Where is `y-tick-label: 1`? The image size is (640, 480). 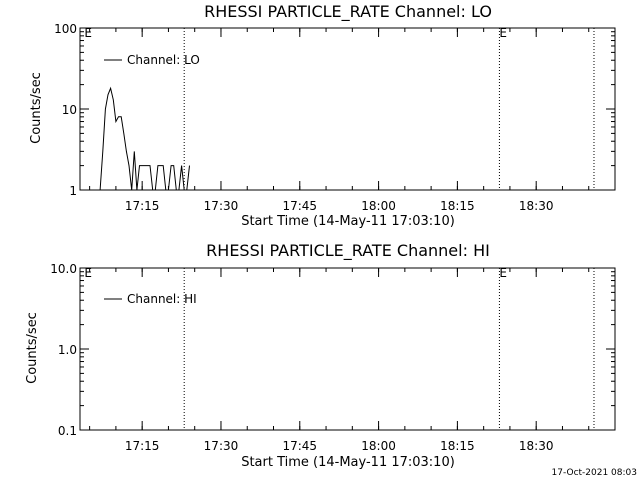 y-tick-label: 1 is located at coordinates (73, 191).